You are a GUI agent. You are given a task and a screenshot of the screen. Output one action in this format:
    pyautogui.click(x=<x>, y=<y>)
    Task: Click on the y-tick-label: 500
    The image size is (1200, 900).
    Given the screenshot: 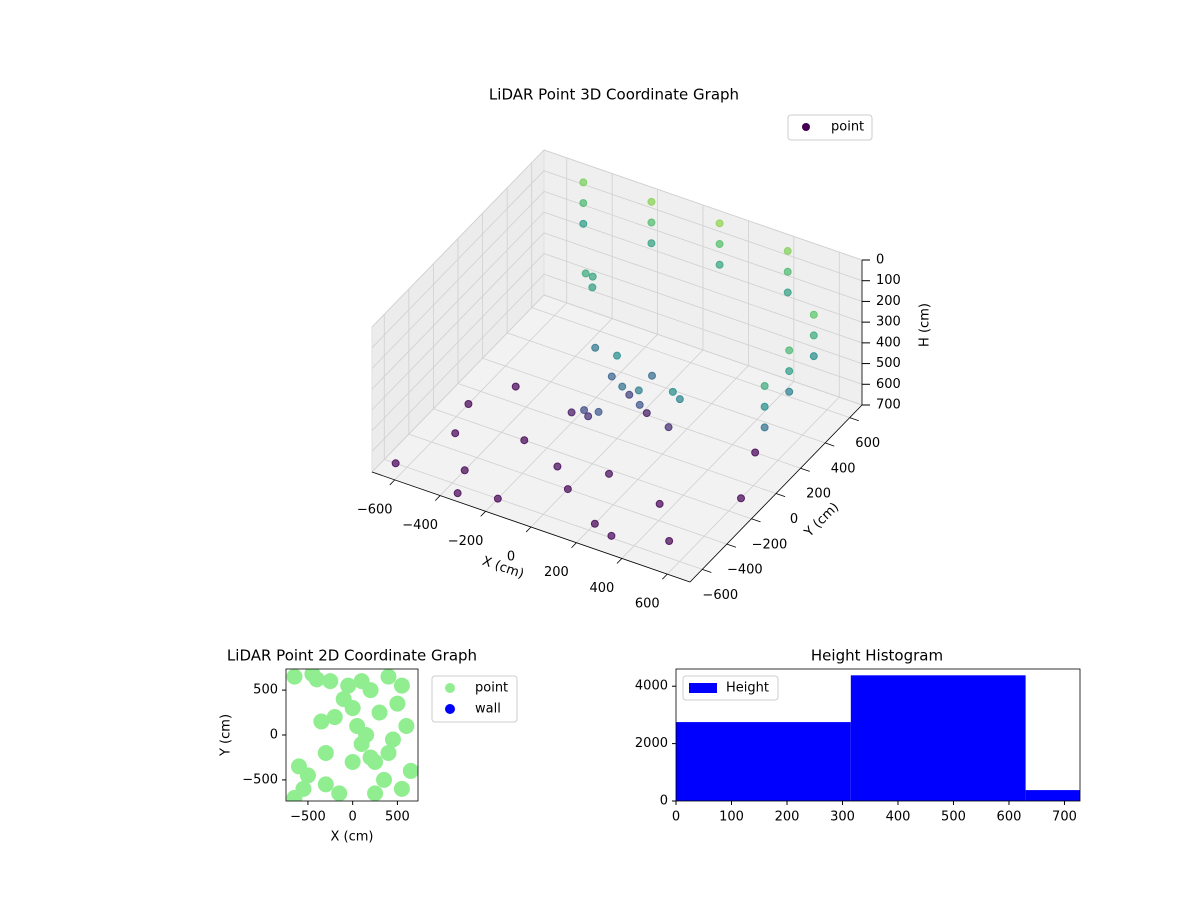 What is the action you would take?
    pyautogui.click(x=265, y=690)
    